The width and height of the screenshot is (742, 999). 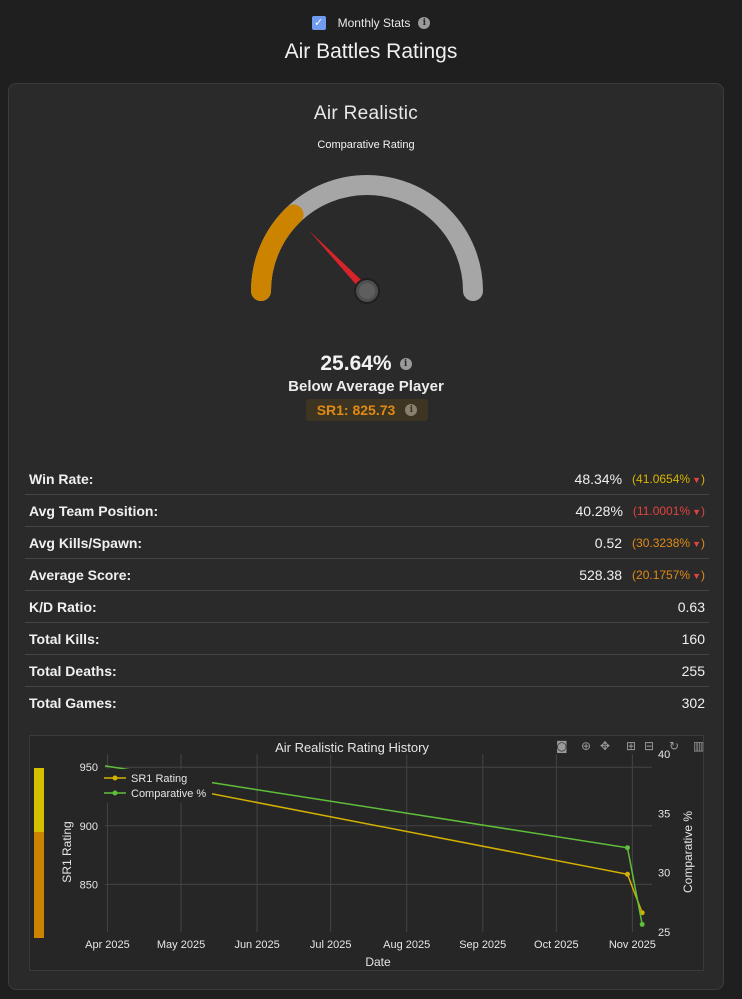 What do you see at coordinates (664, 874) in the screenshot?
I see `y2-tick-label: 30` at bounding box center [664, 874].